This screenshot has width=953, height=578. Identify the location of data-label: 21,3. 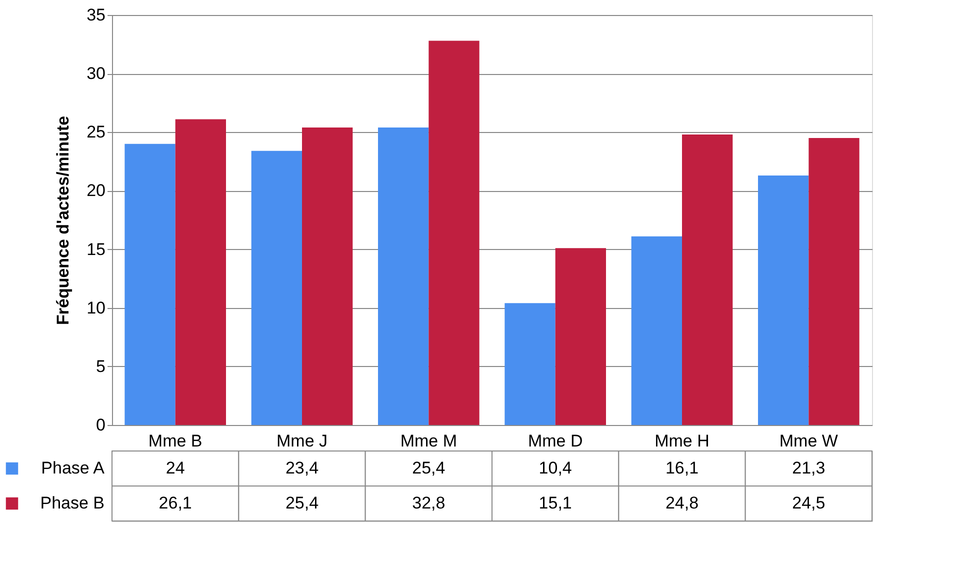
(809, 468).